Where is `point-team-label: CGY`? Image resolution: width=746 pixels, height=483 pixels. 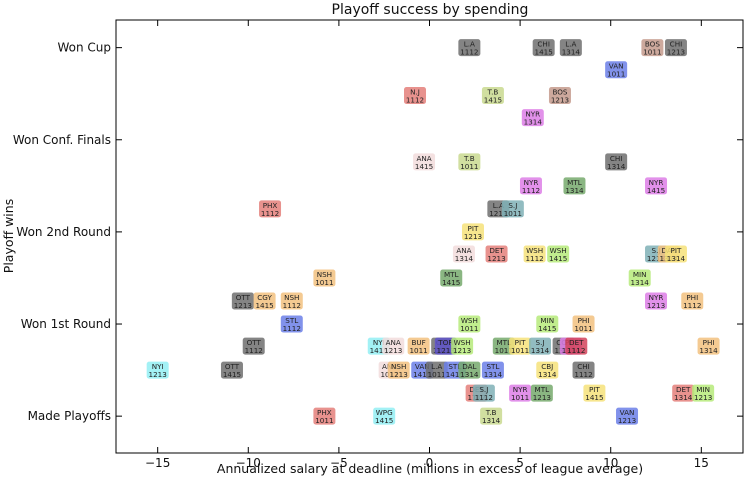 point-team-label: CGY is located at coordinates (264, 297).